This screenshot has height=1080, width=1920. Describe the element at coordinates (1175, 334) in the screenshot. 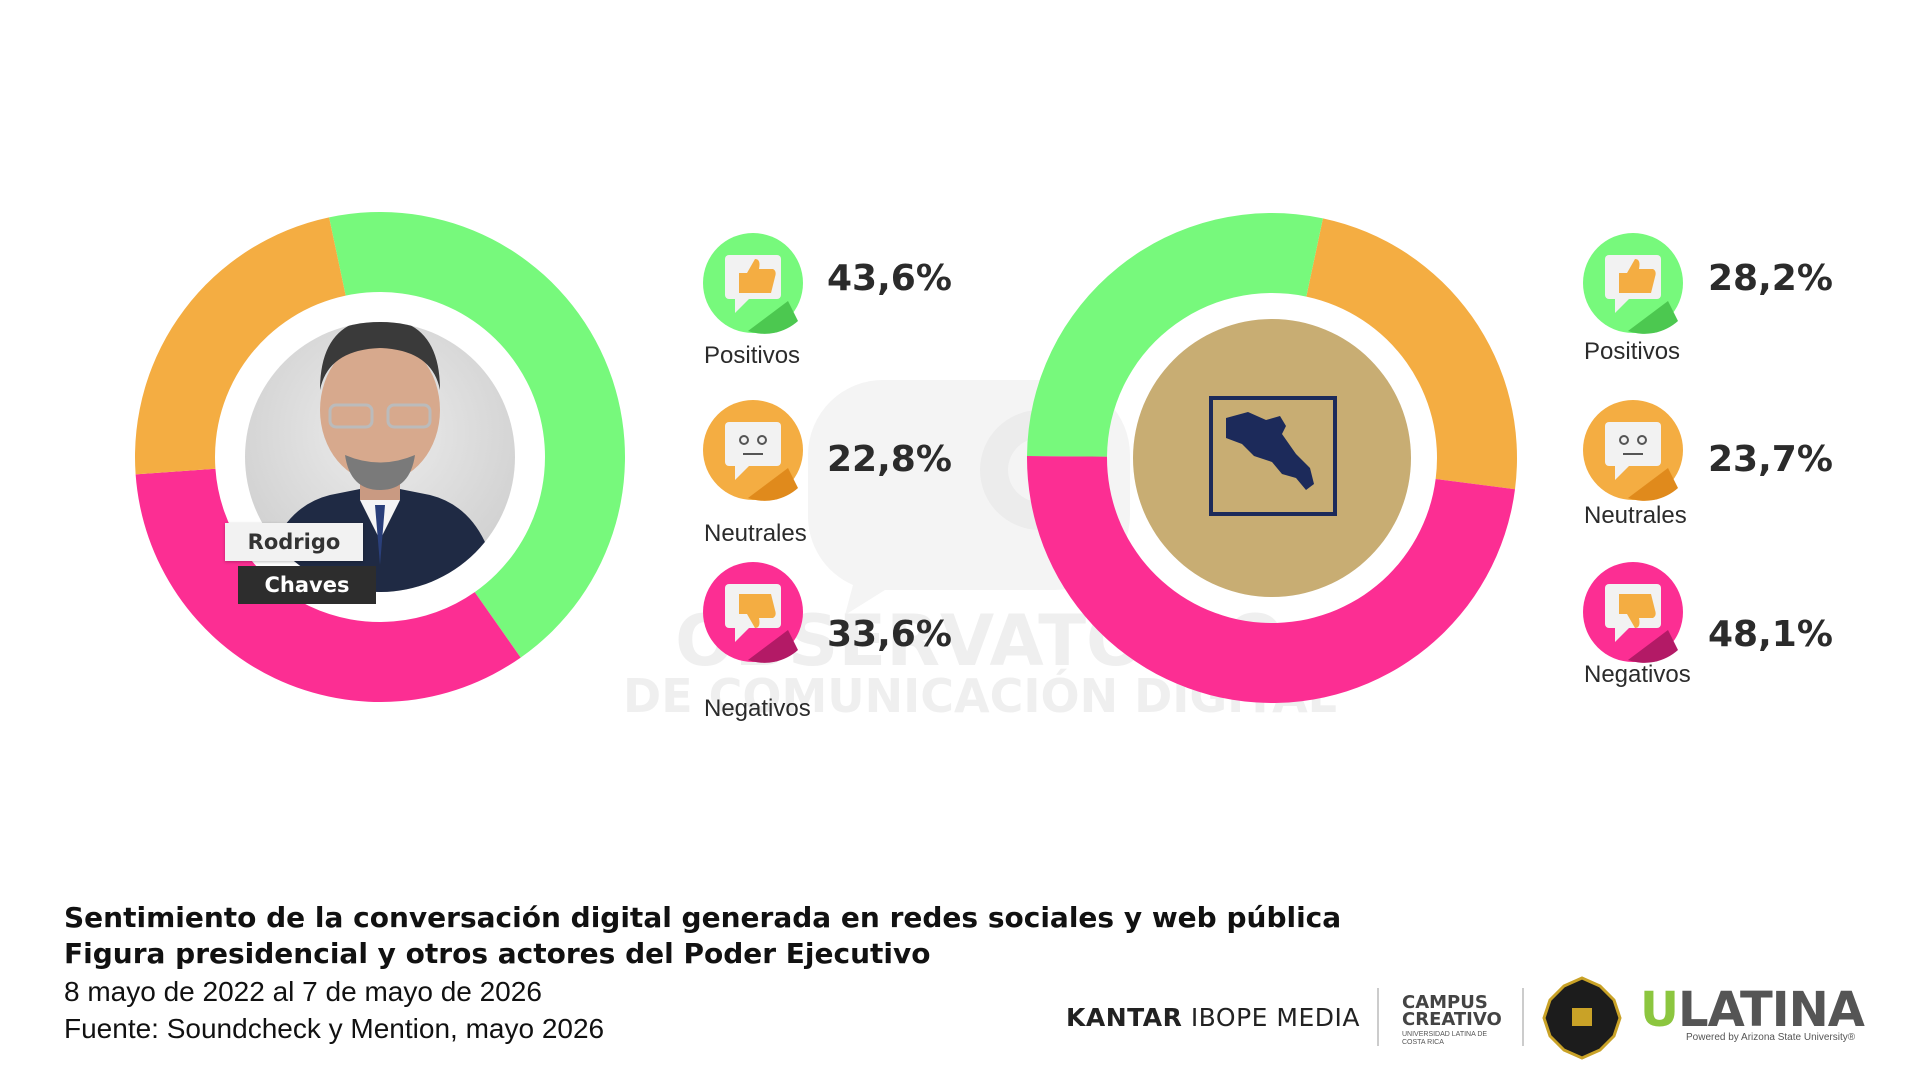

I see `donut2-slice-positivos` at that location.